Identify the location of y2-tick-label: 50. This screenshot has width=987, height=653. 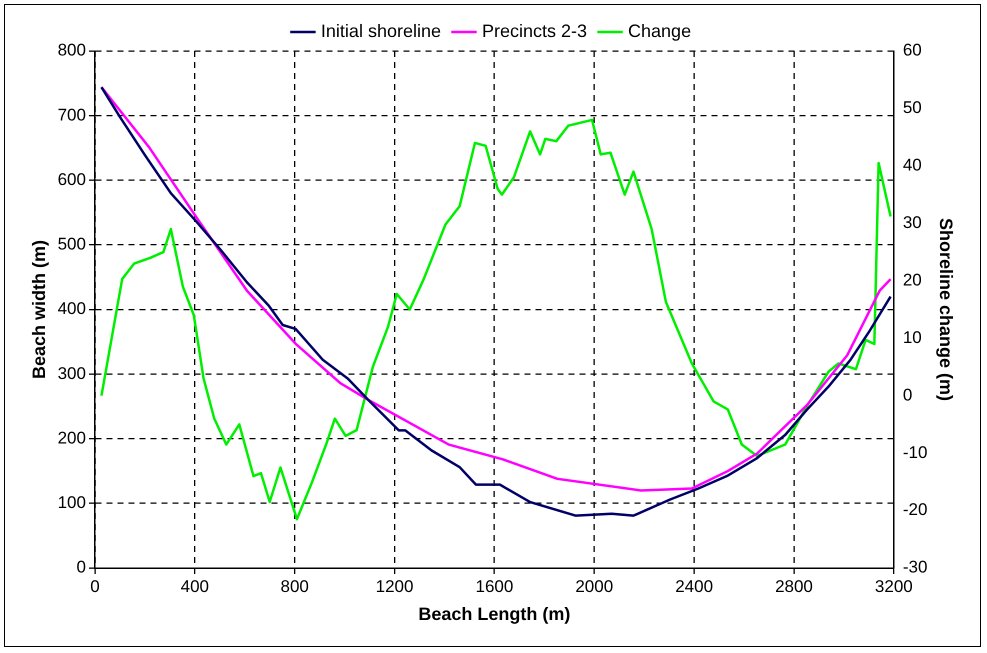
(912, 108).